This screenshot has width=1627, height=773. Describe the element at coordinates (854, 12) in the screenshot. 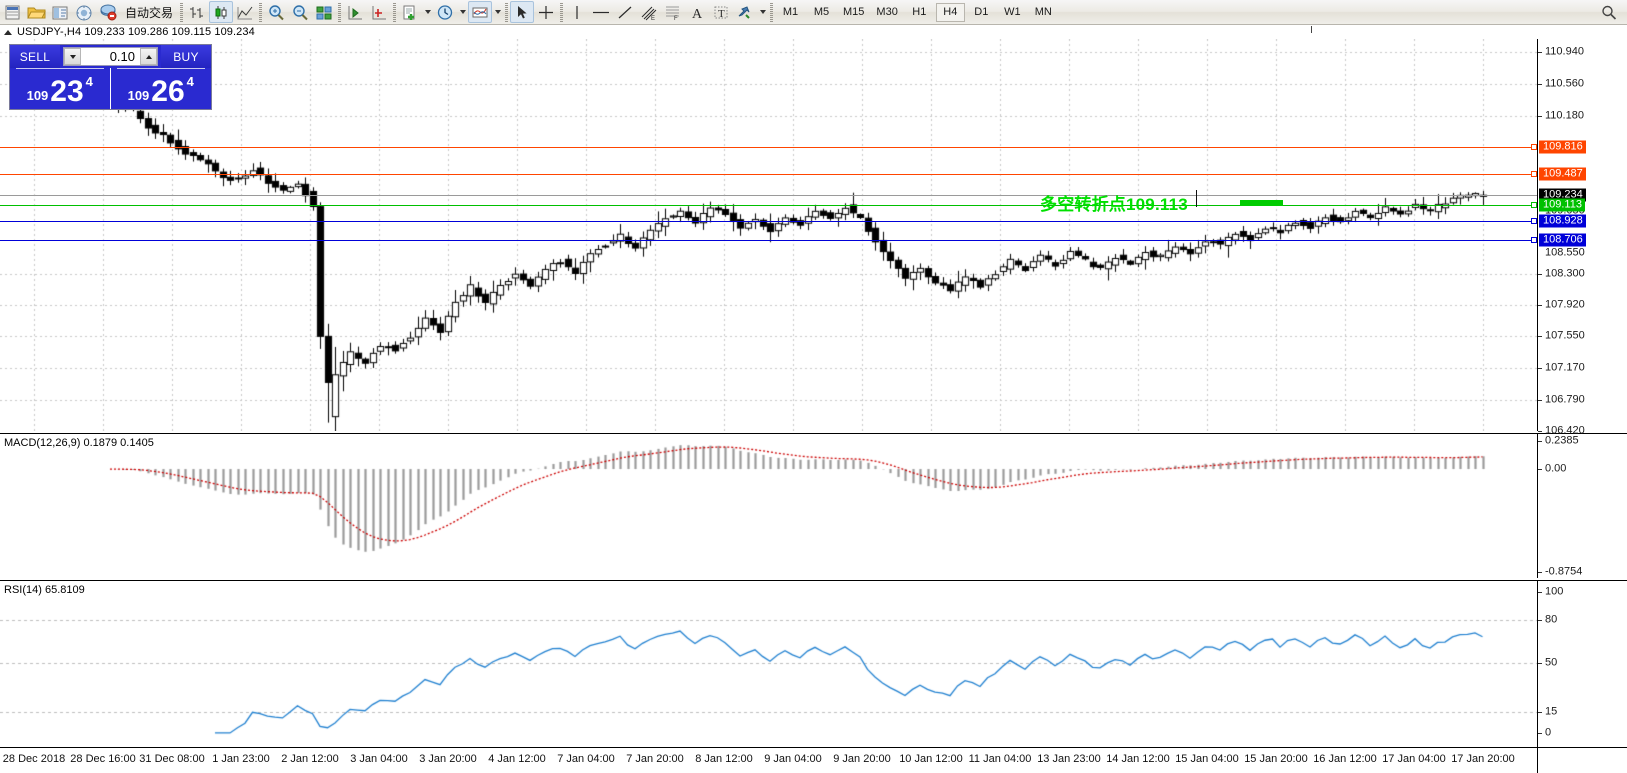

I see `timeframe-m15-button: M15` at that location.